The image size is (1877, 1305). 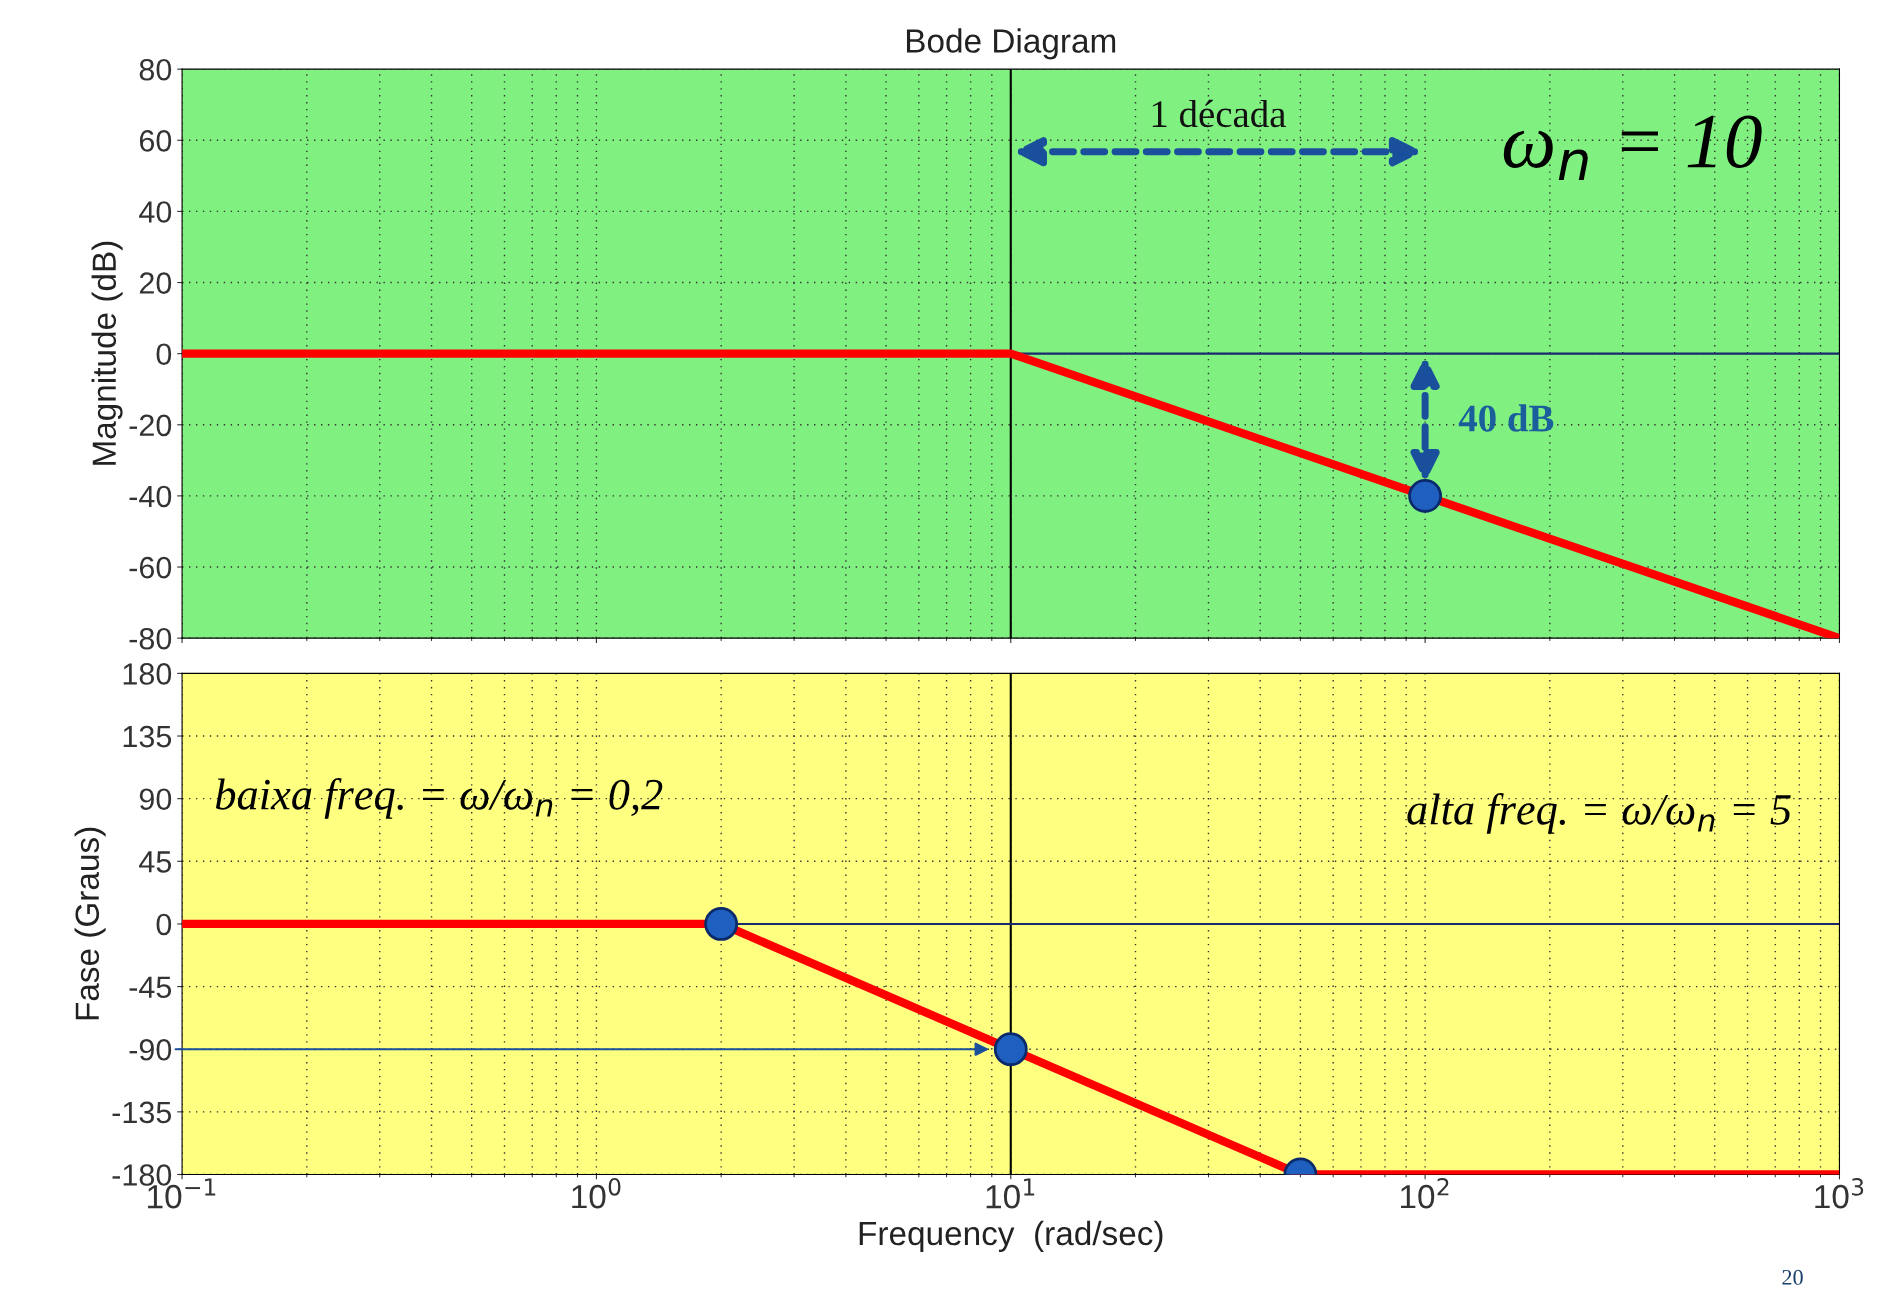 What do you see at coordinates (1011, 1236) in the screenshot?
I see `x-axis-title: Frequency (rad/sec)` at bounding box center [1011, 1236].